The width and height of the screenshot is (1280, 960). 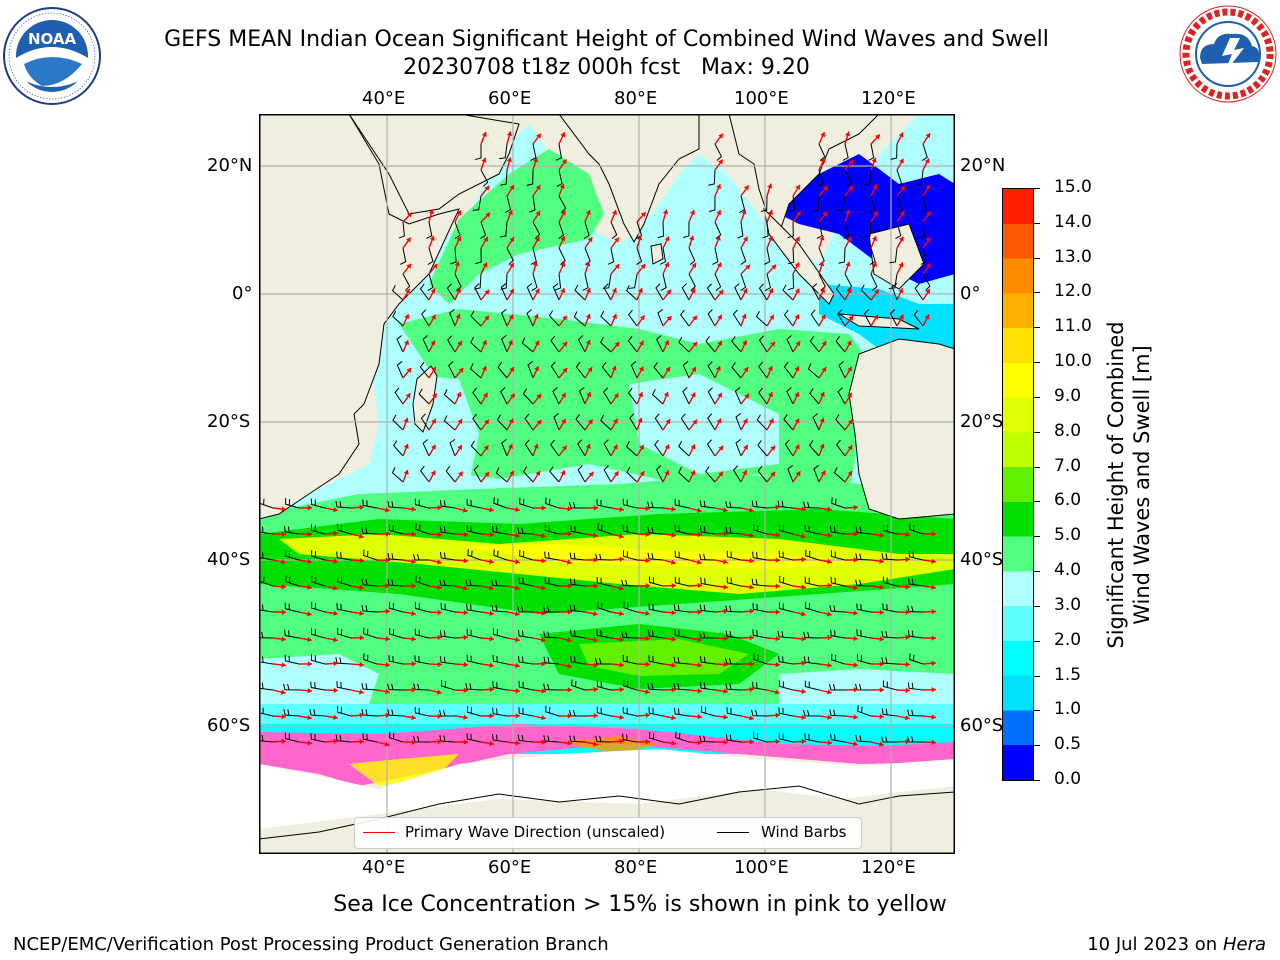 What do you see at coordinates (229, 725) in the screenshot?
I see `lat-tick-left: 60°S` at bounding box center [229, 725].